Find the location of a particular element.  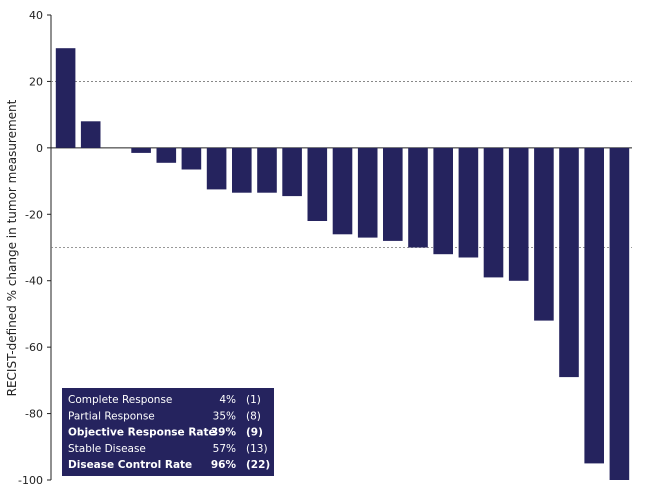

summary-row: Partial Response 35% (8) is located at coordinates (164, 416).